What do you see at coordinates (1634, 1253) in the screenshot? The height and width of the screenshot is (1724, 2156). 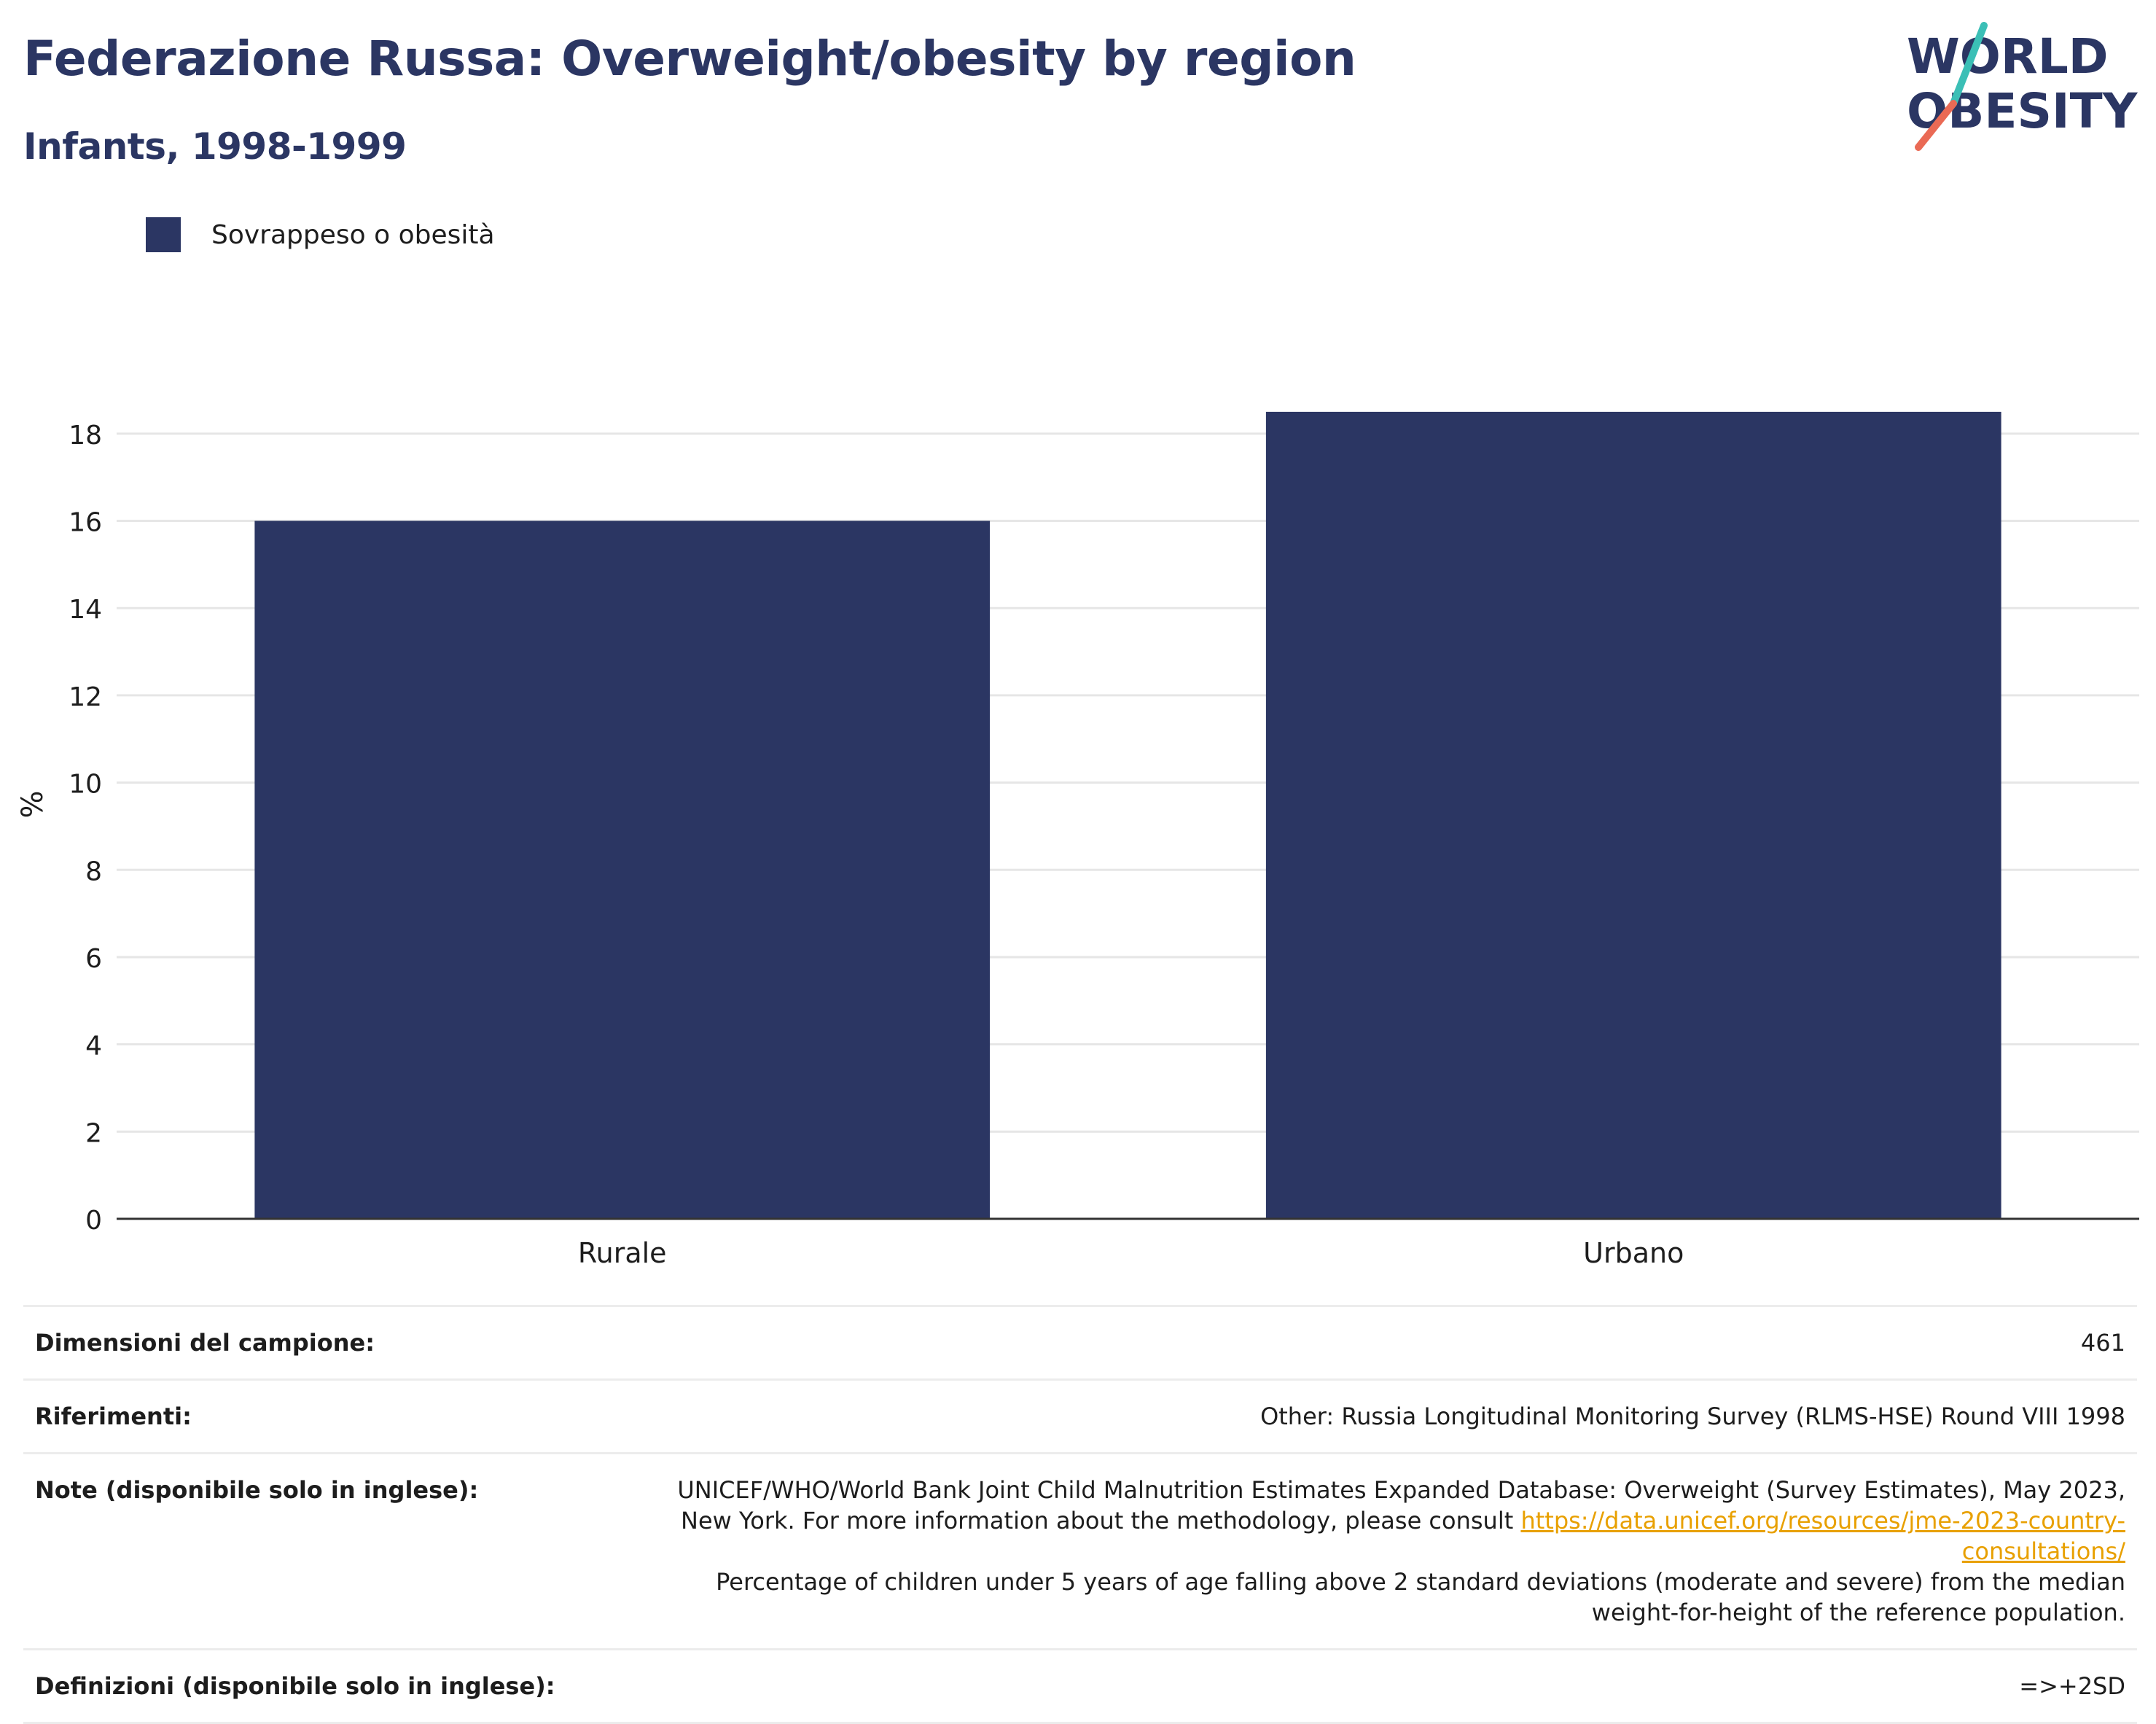 I see `x-tick-label: Urbano` at bounding box center [1634, 1253].